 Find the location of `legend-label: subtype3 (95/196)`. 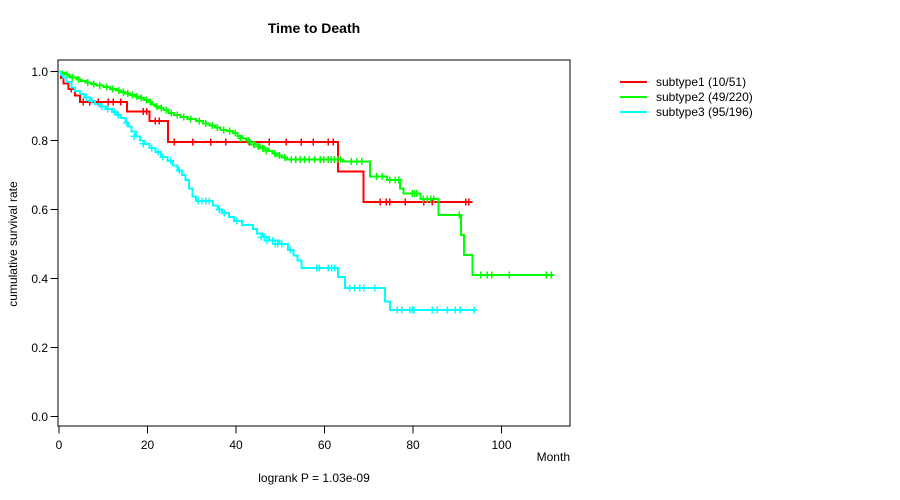

legend-label: subtype3 (95/196) is located at coordinates (704, 111).